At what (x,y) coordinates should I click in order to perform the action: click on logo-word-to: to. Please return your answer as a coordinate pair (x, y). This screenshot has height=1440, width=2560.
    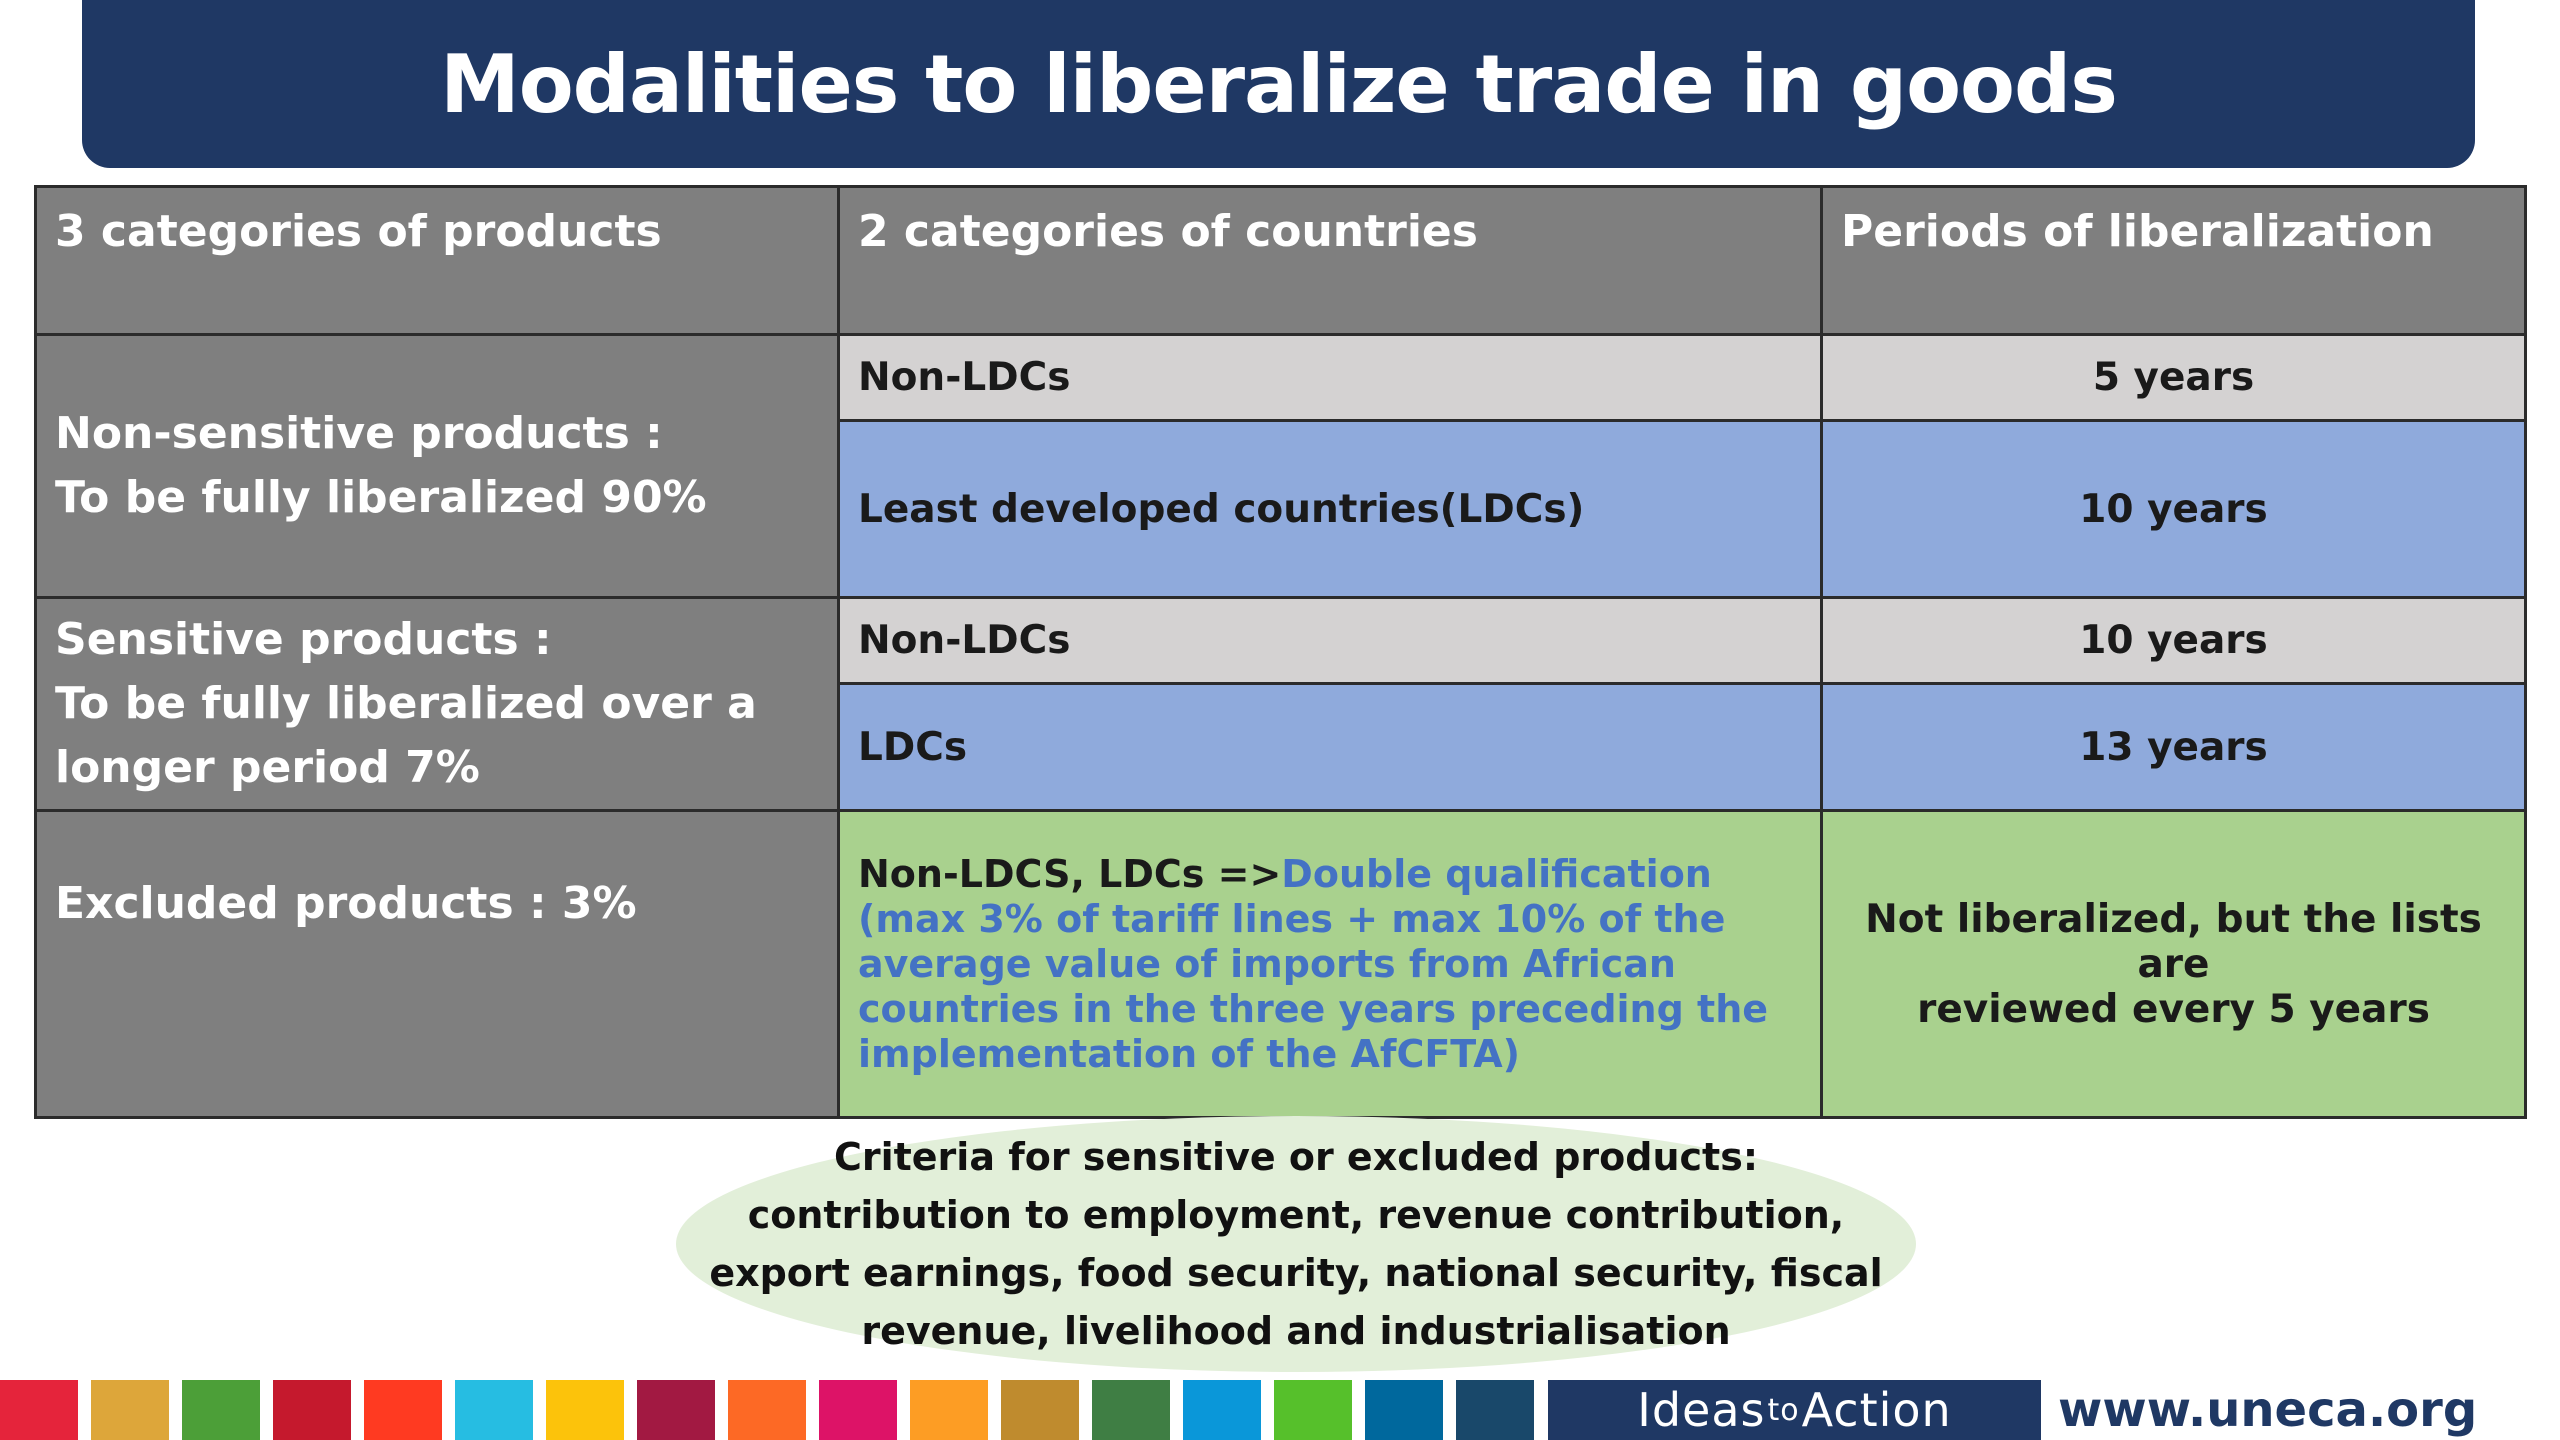
    Looking at the image, I should click on (1783, 1410).